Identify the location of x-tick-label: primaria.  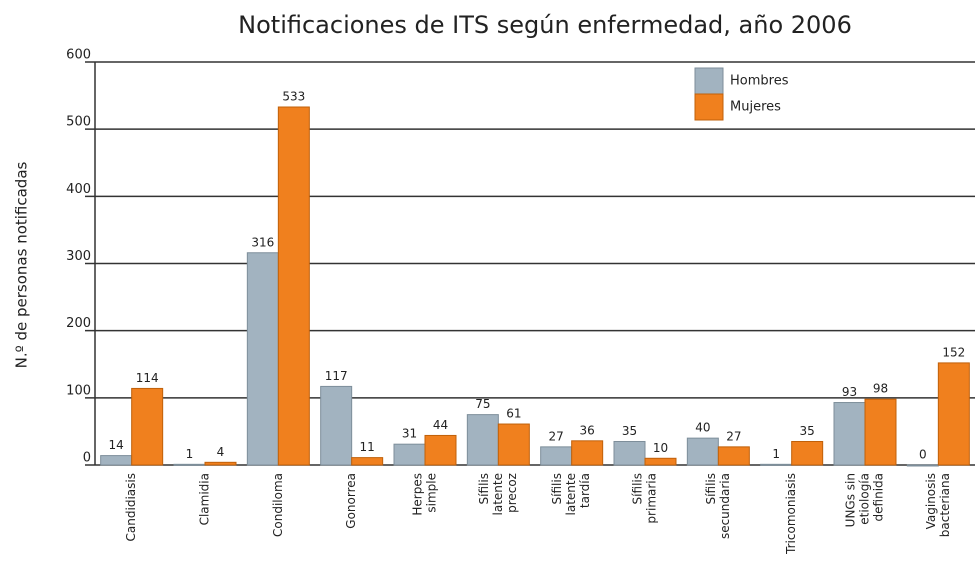
(652, 498).